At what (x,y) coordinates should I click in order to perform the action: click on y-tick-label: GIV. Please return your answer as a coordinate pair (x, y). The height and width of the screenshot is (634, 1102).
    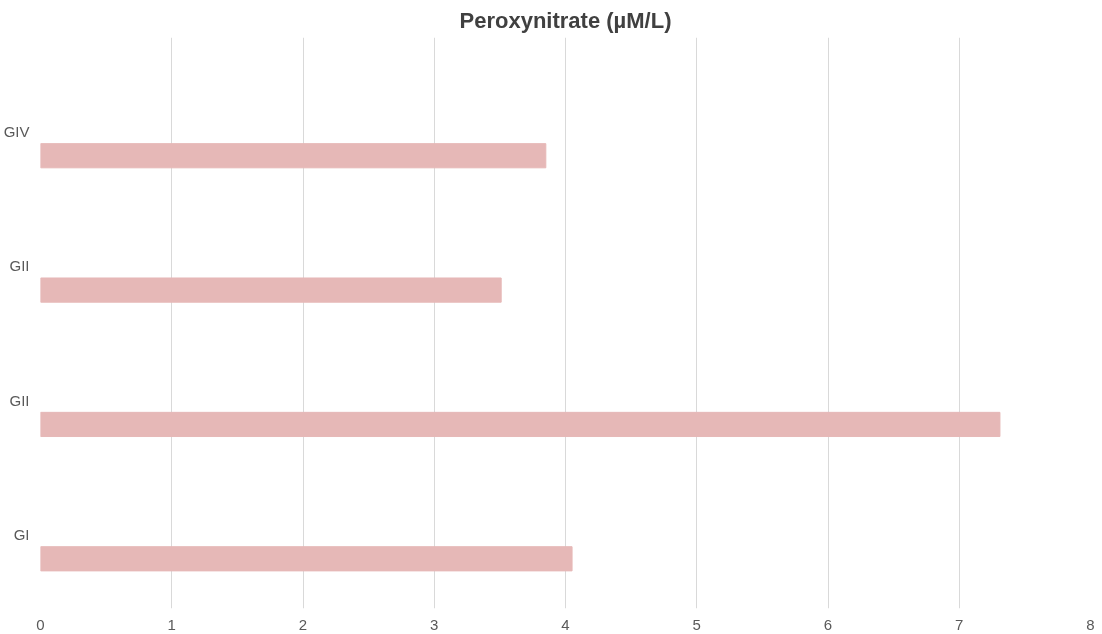
    Looking at the image, I should click on (16, 132).